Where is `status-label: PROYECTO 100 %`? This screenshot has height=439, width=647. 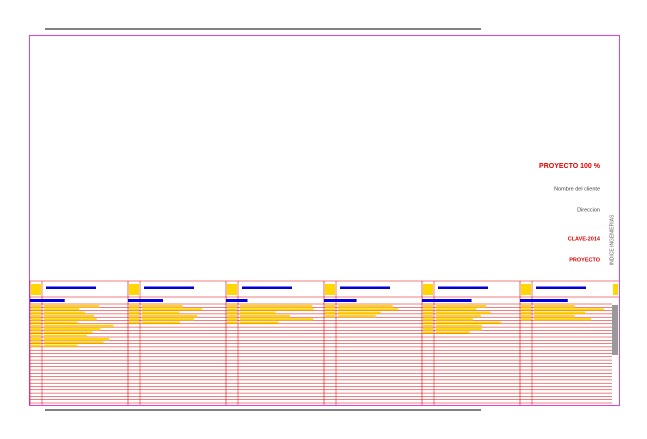 status-label: PROYECTO 100 % is located at coordinates (570, 166).